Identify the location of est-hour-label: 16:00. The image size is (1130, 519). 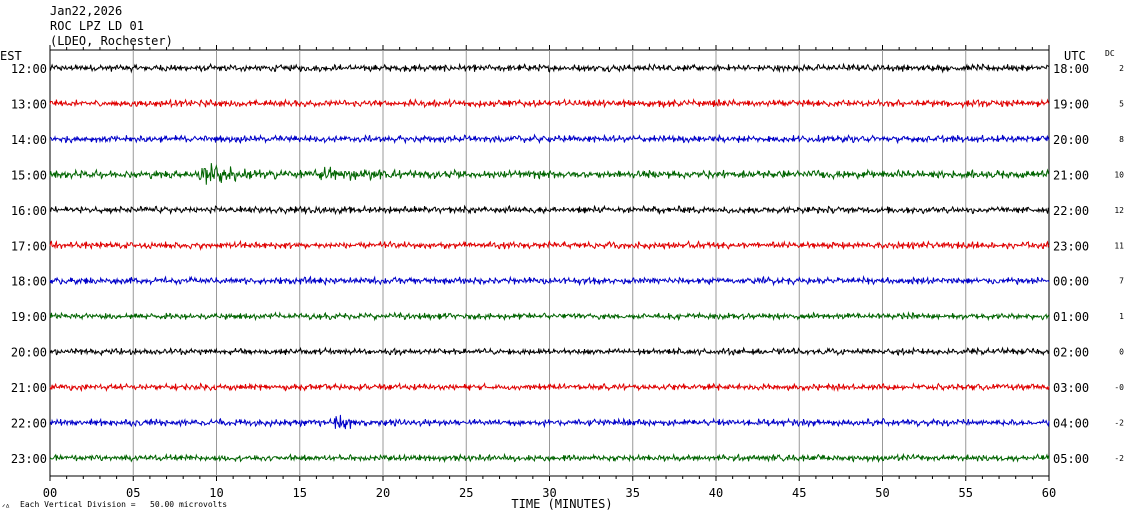
(29, 211).